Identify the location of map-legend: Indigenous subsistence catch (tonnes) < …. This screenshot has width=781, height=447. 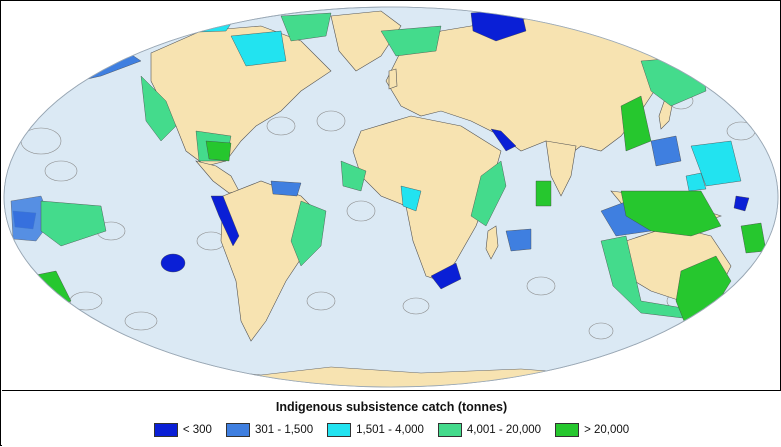
(391, 418).